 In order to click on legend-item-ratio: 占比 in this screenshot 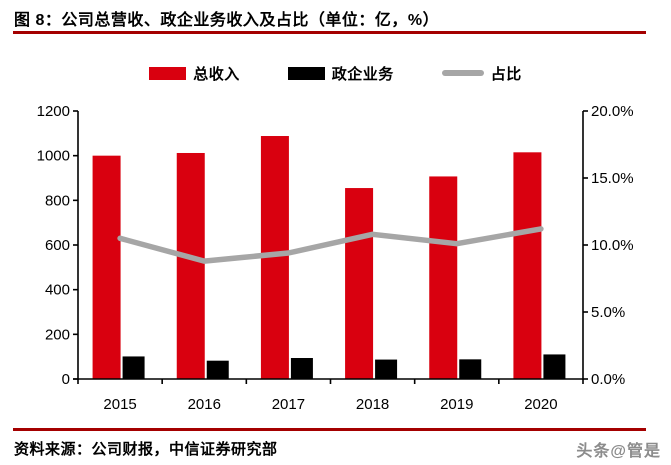, I will do `click(481, 73)`.